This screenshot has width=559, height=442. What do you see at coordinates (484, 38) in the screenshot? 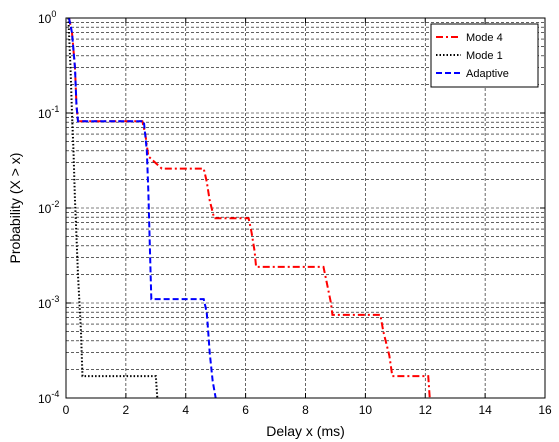
I see `legend-label: Mode 4` at bounding box center [484, 38].